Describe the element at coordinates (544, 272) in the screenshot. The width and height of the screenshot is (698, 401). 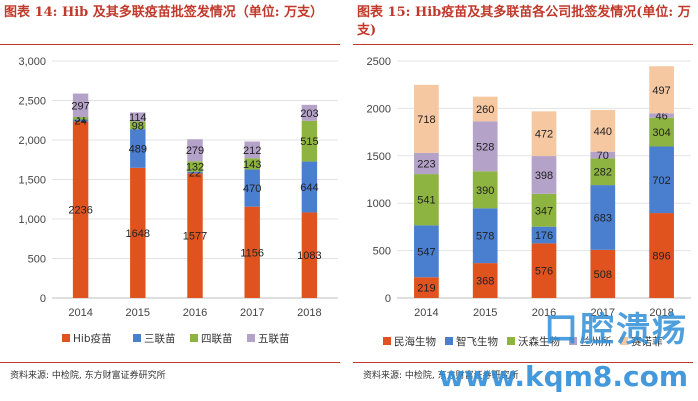
I see `data-label: 576` at that location.